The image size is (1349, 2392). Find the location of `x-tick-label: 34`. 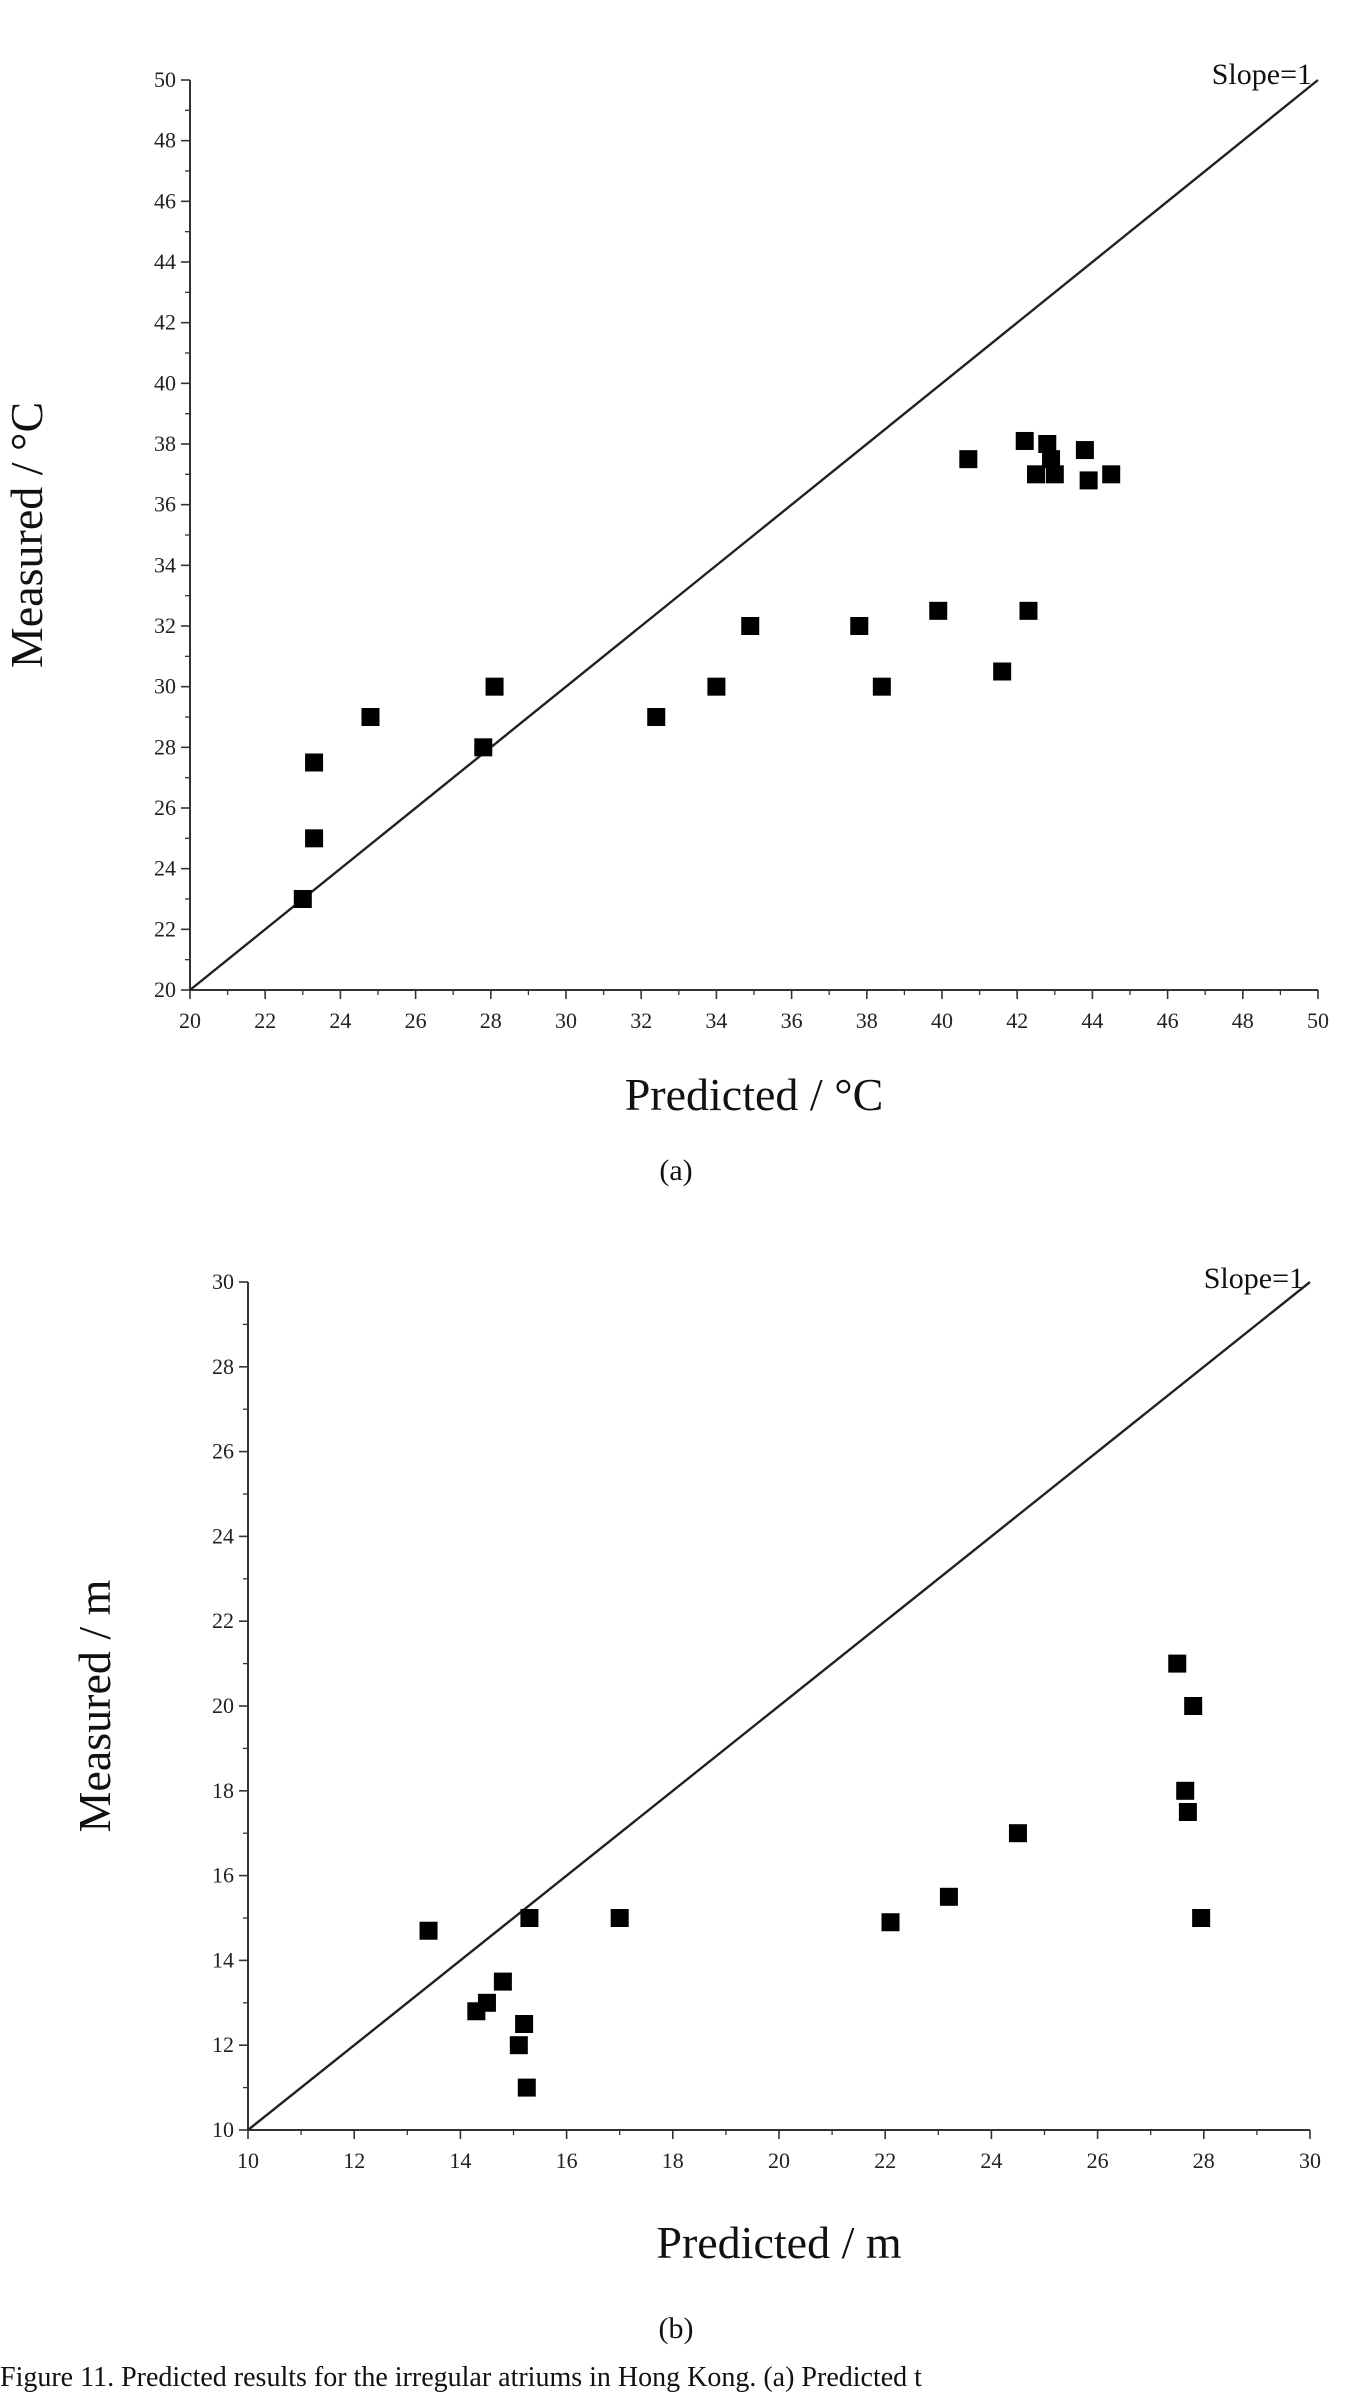

x-tick-label: 34 is located at coordinates (716, 1020).